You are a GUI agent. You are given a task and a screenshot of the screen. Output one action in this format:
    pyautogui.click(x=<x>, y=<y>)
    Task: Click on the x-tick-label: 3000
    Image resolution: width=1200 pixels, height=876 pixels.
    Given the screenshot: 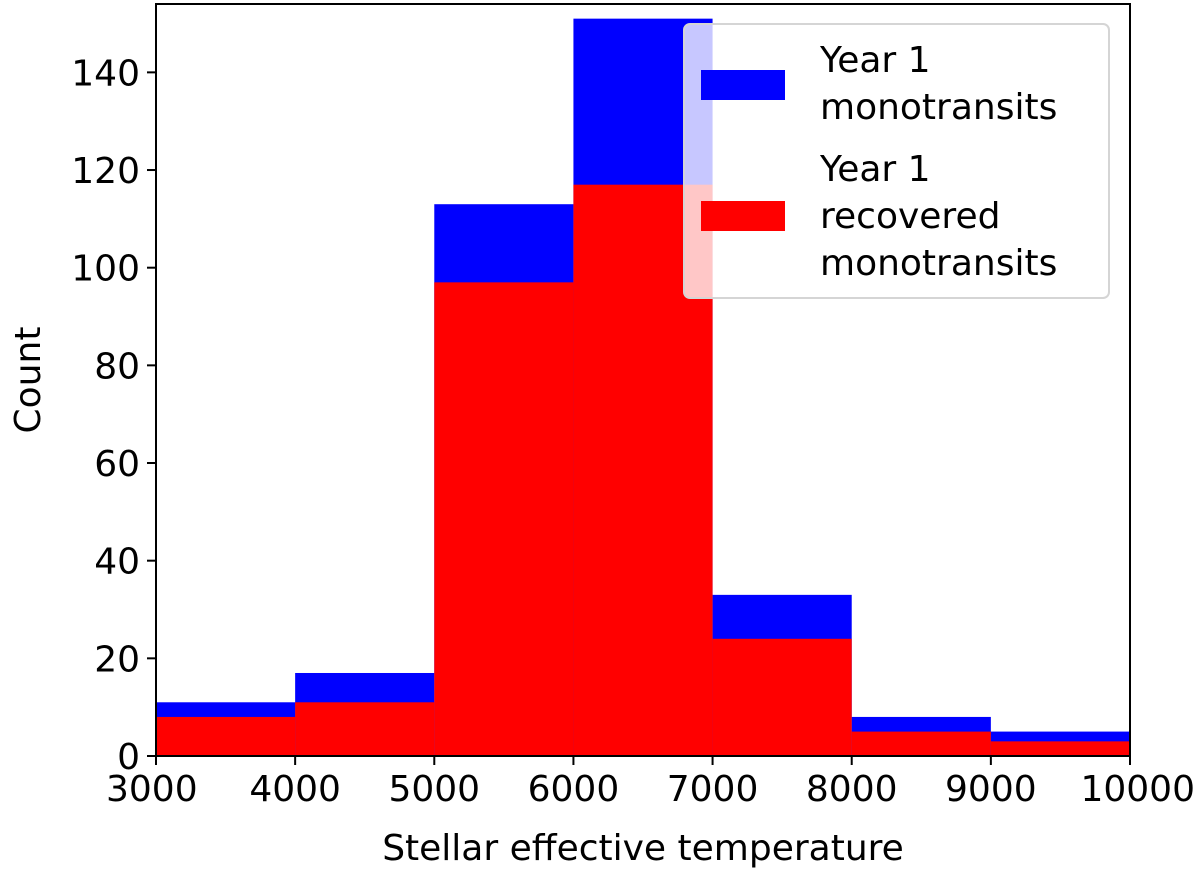 What is the action you would take?
    pyautogui.click(x=152, y=789)
    